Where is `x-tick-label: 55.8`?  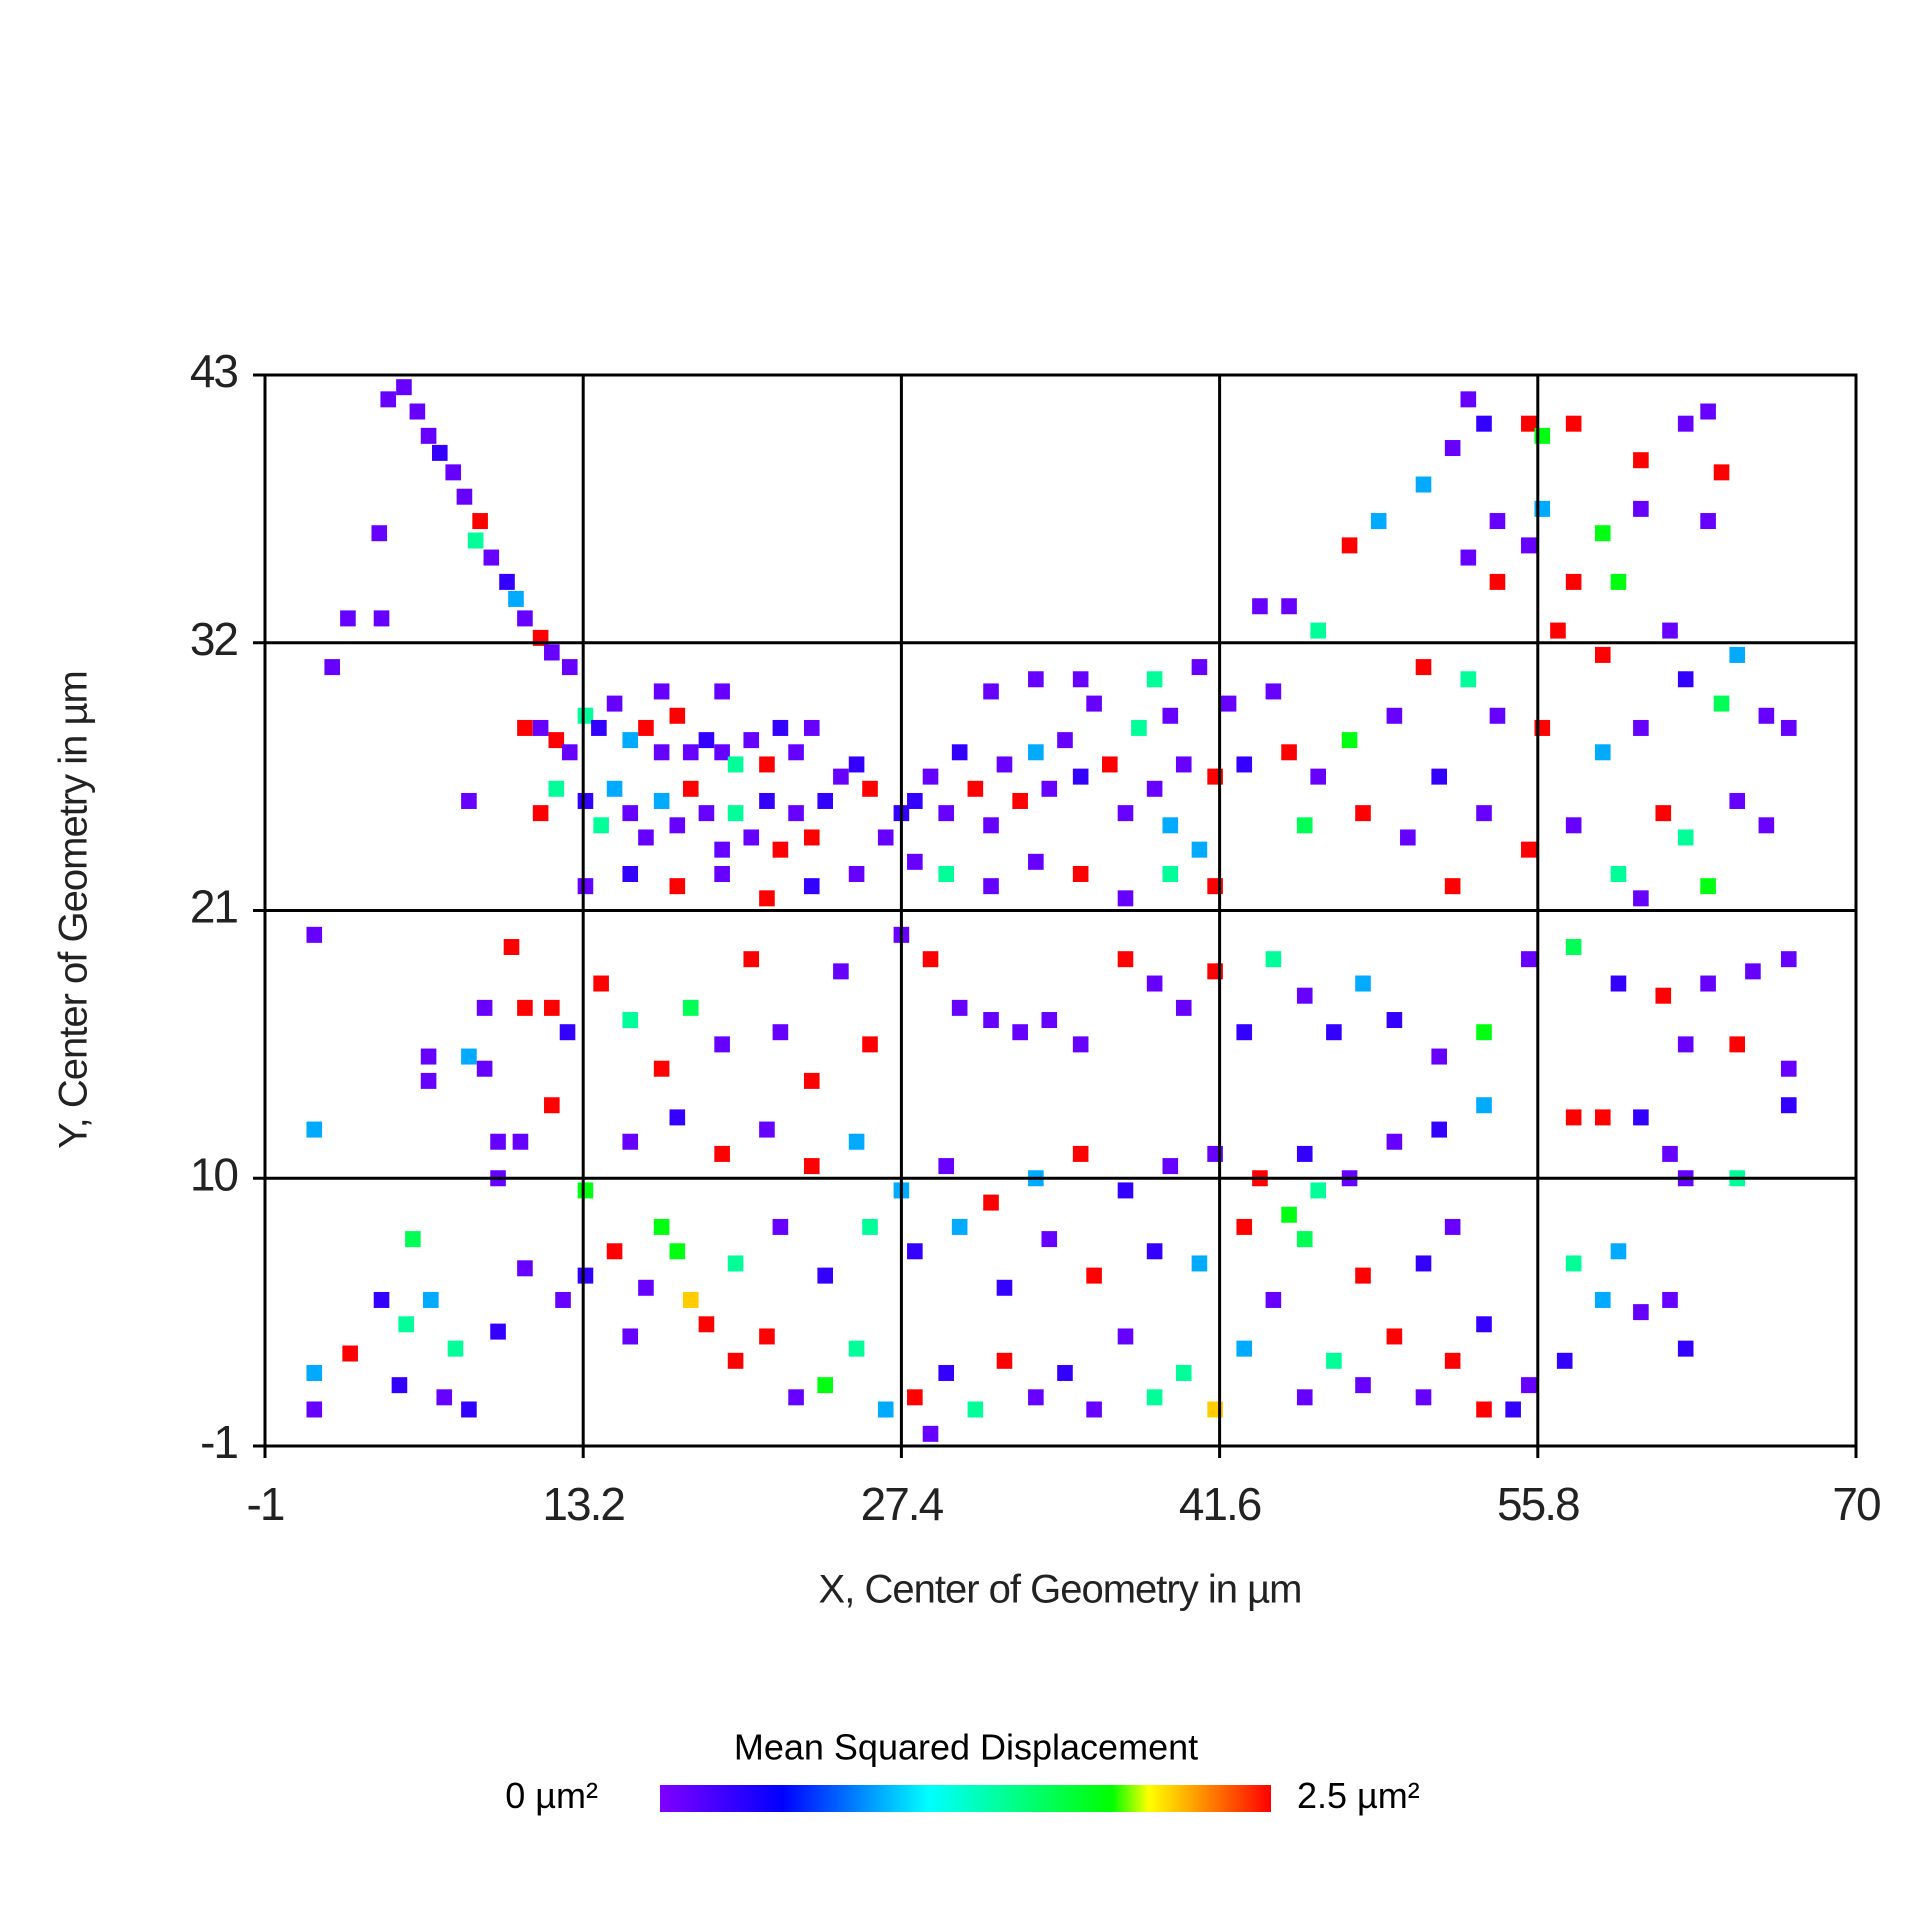
x-tick-label: 55.8 is located at coordinates (1538, 1504).